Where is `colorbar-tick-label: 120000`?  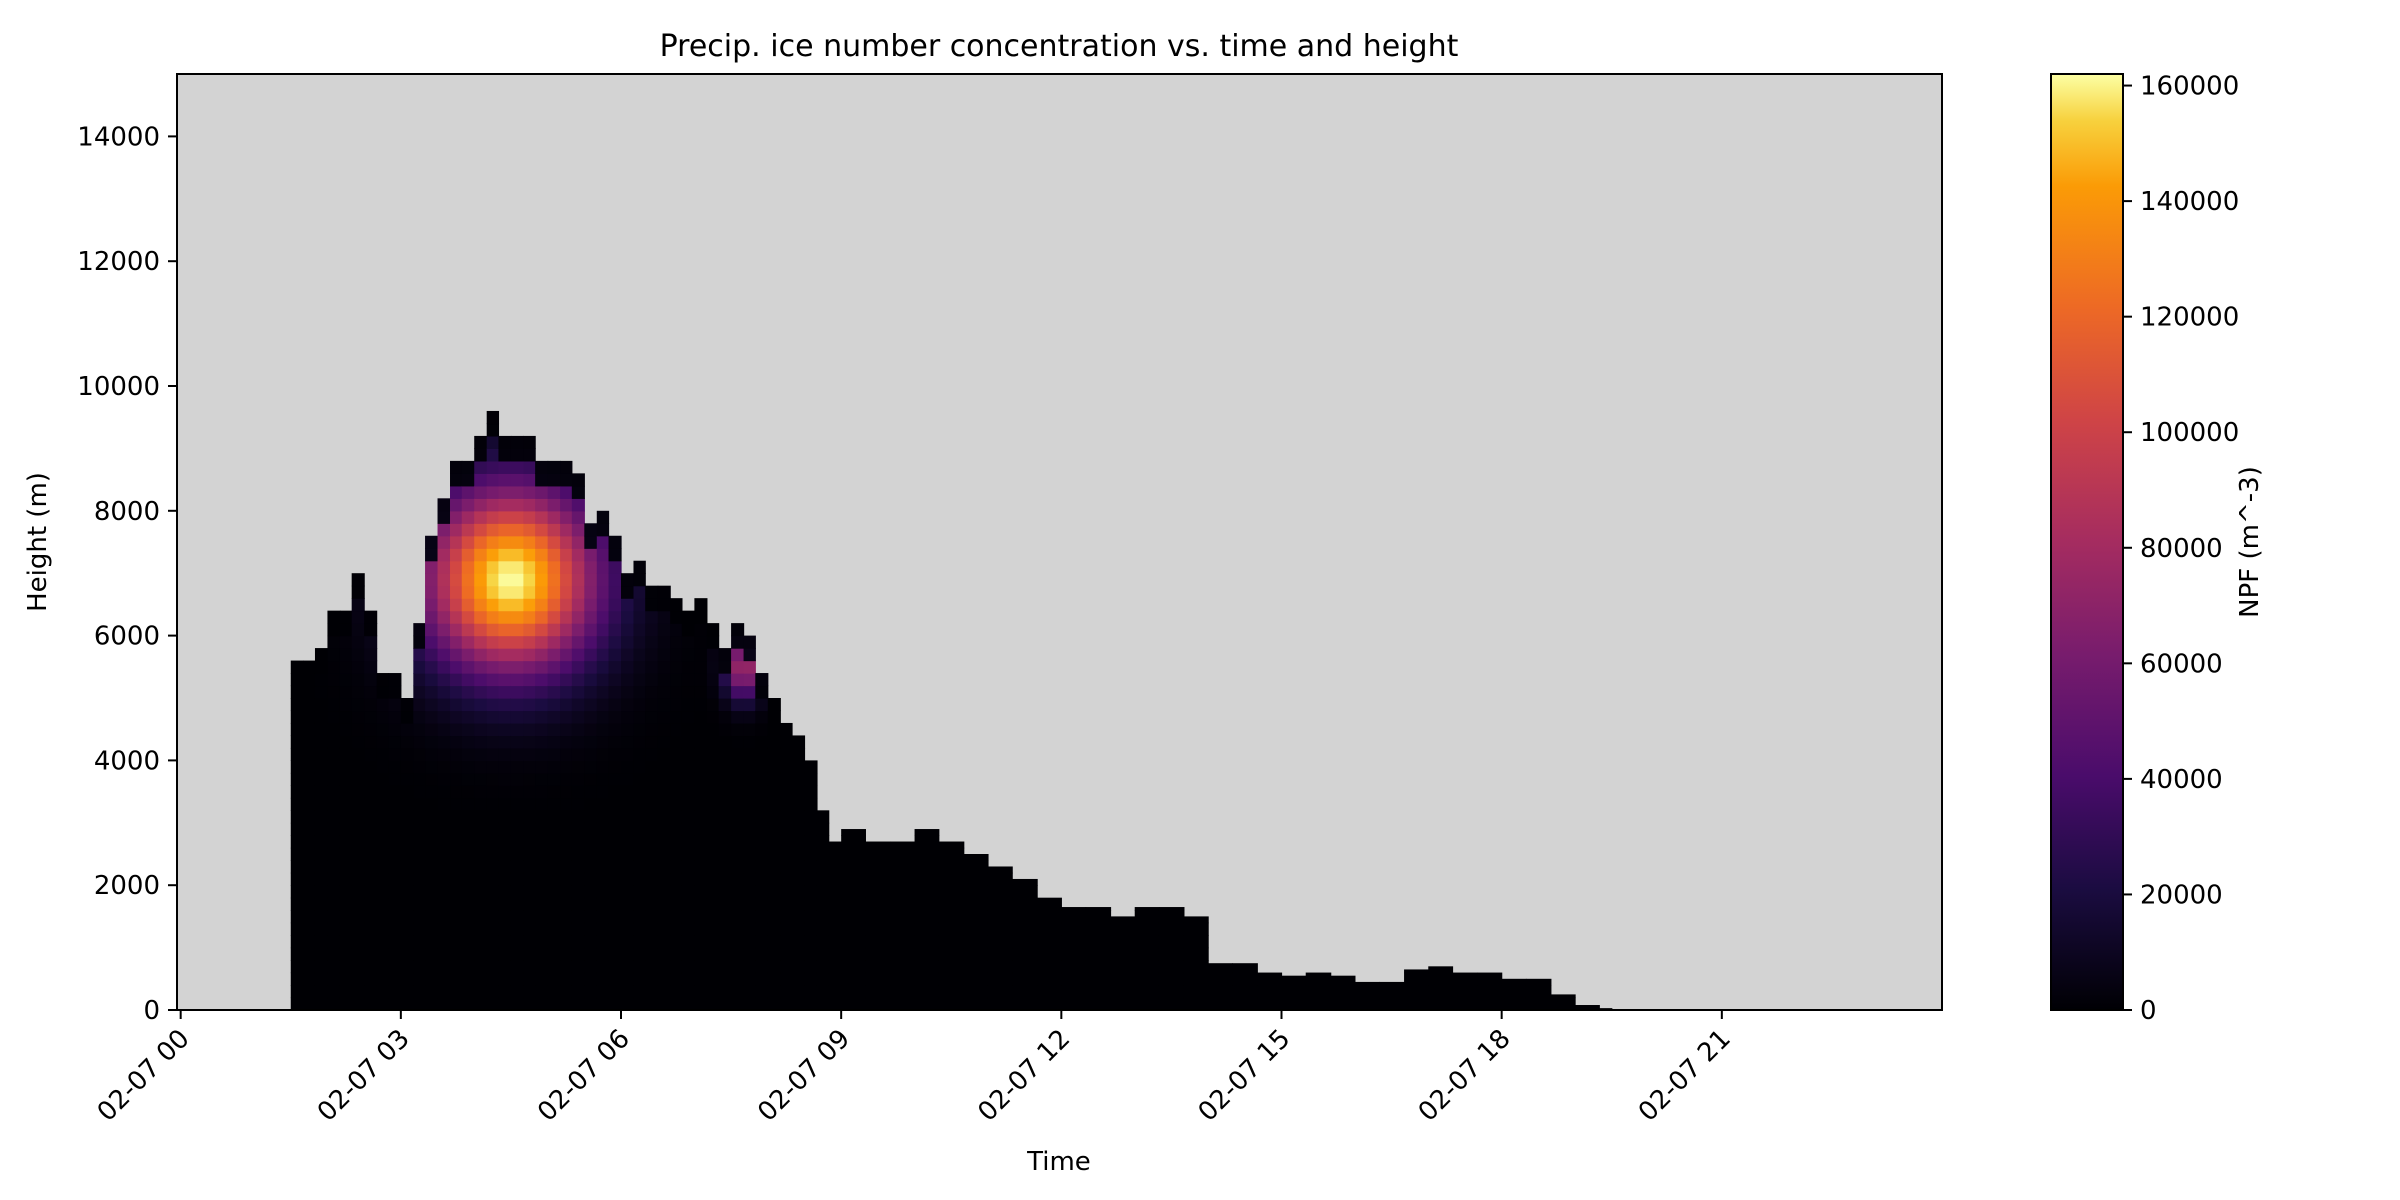
colorbar-tick-label: 120000 is located at coordinates (2189, 318).